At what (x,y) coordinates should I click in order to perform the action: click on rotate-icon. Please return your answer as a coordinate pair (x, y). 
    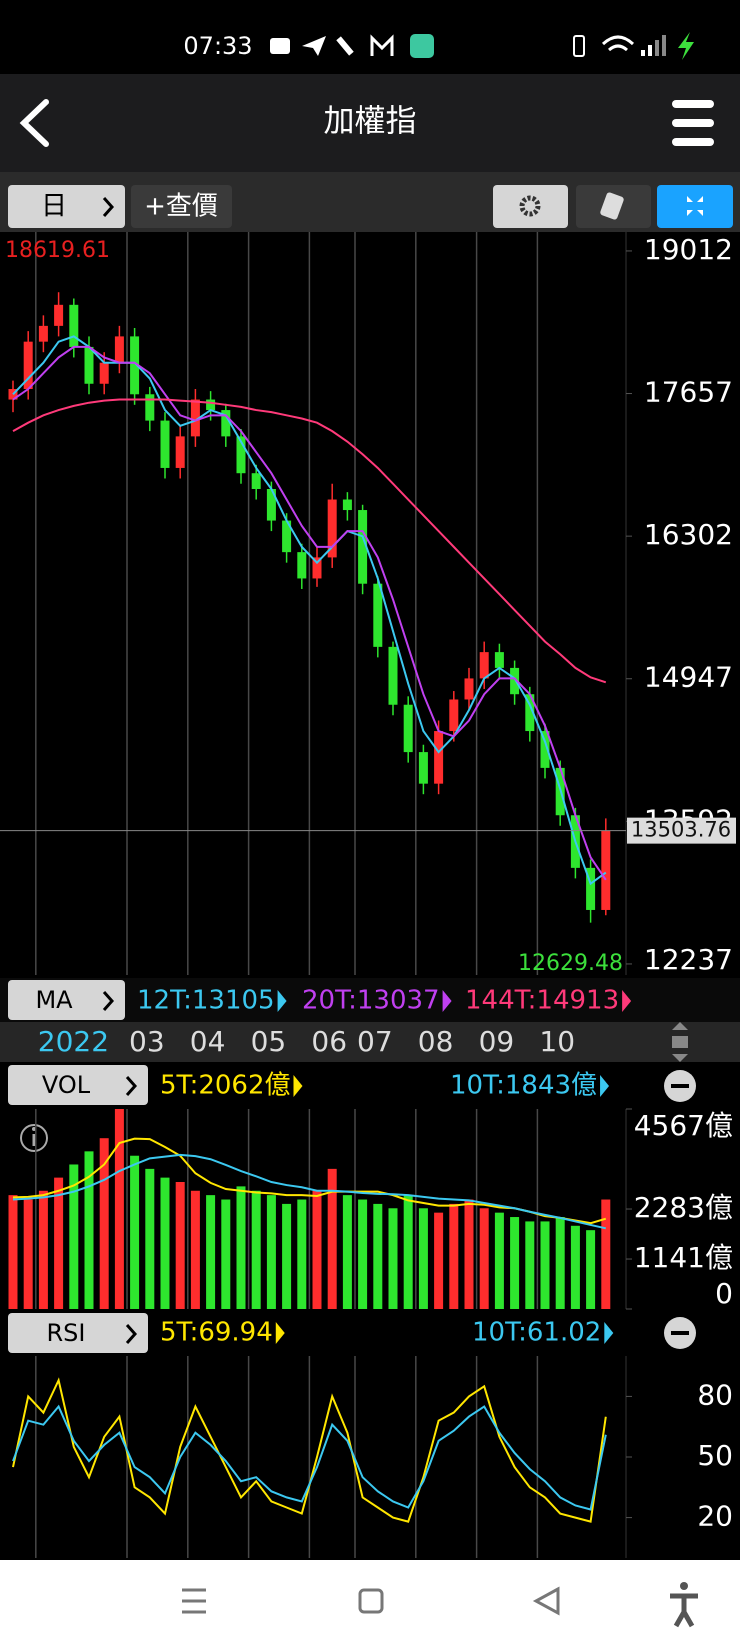
    Looking at the image, I should click on (612, 206).